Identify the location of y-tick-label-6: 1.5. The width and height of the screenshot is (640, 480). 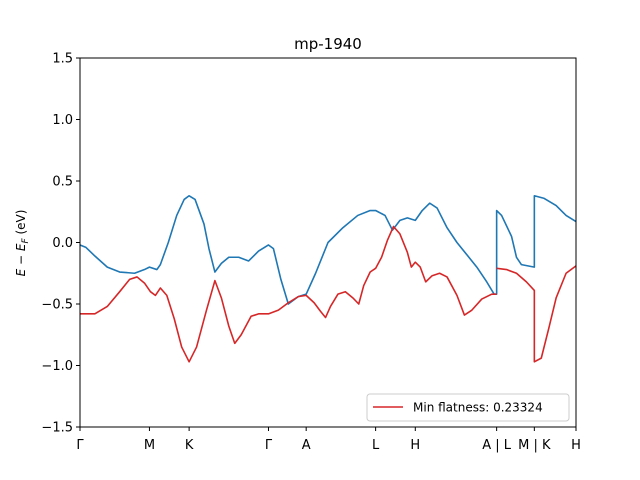
(62, 59).